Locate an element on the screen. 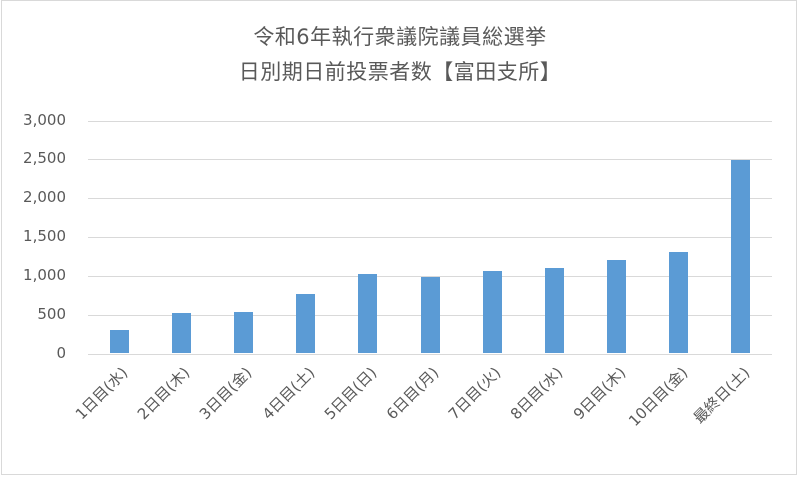  y-tick-label: 3,000 is located at coordinates (44, 120).